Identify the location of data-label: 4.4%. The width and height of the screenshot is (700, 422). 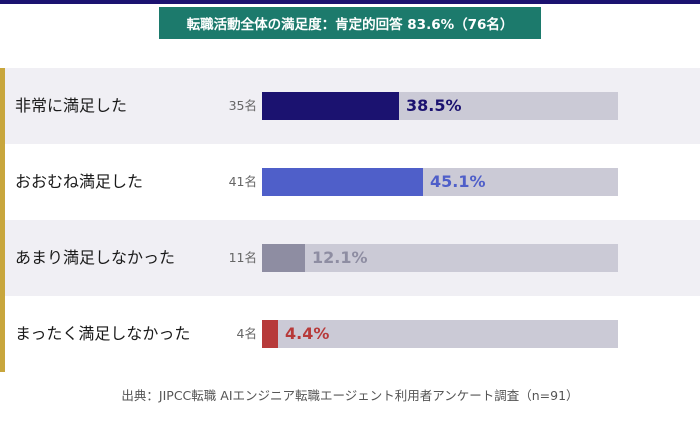
(307, 333).